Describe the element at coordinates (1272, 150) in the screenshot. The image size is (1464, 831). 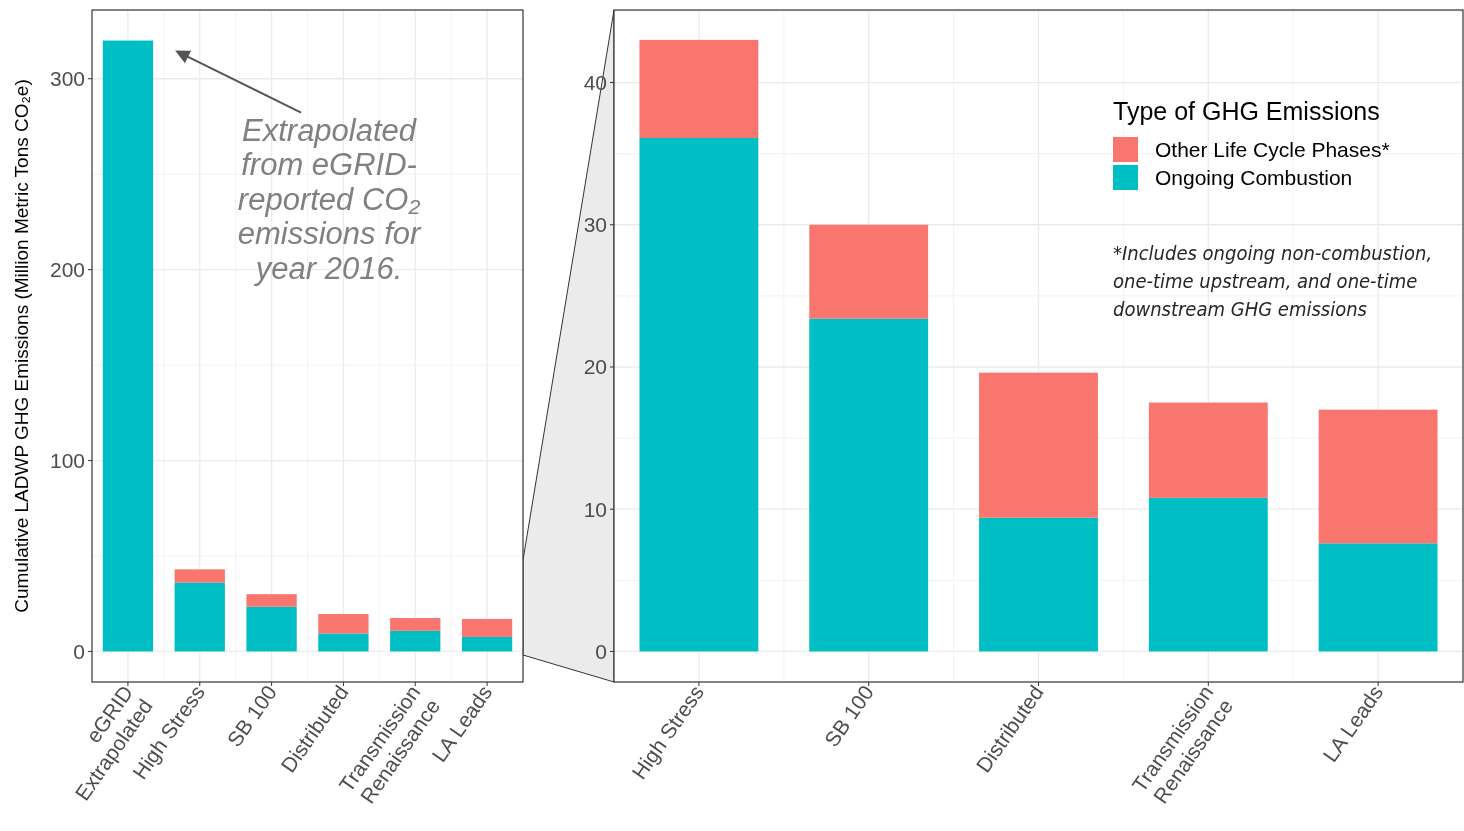
I see `legend-label: Other Life Cycle Phases*` at that location.